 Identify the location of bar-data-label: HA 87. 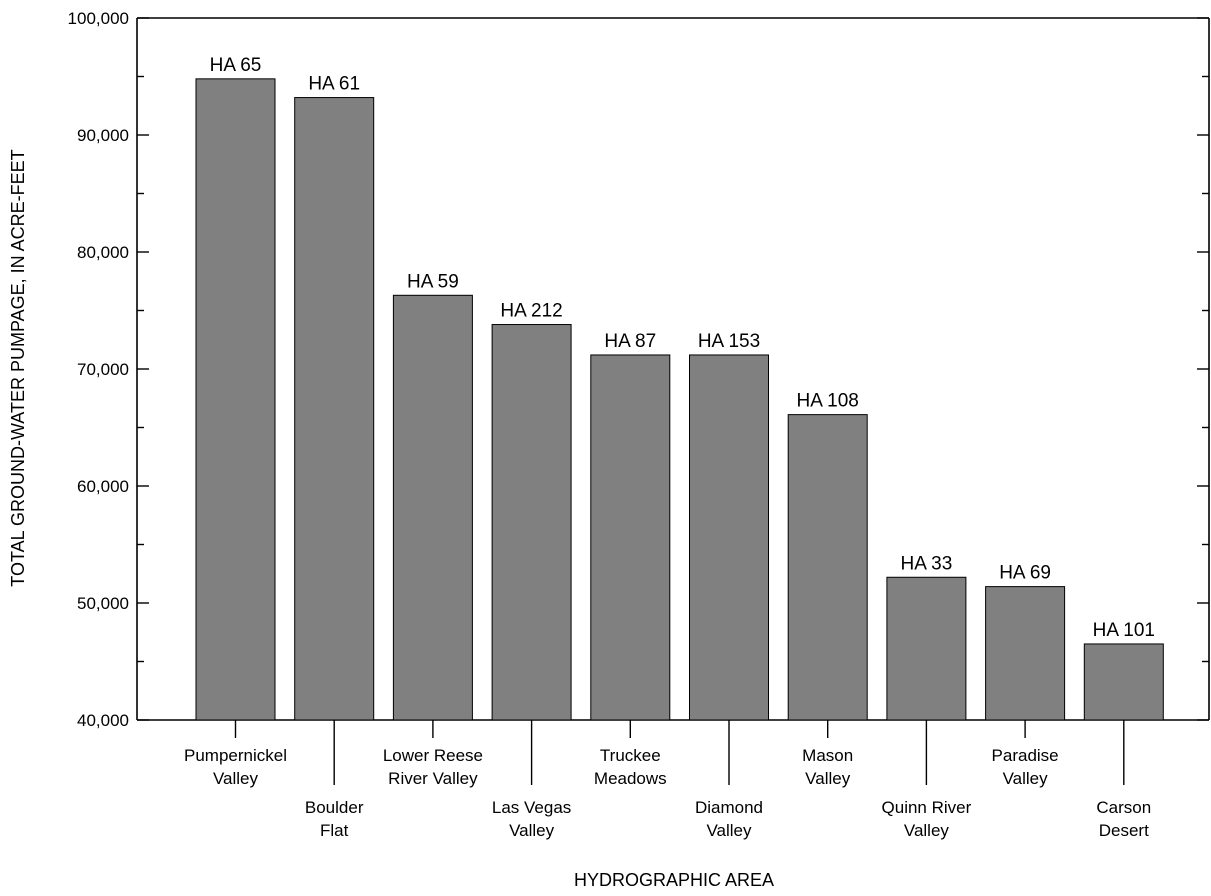
(630, 341).